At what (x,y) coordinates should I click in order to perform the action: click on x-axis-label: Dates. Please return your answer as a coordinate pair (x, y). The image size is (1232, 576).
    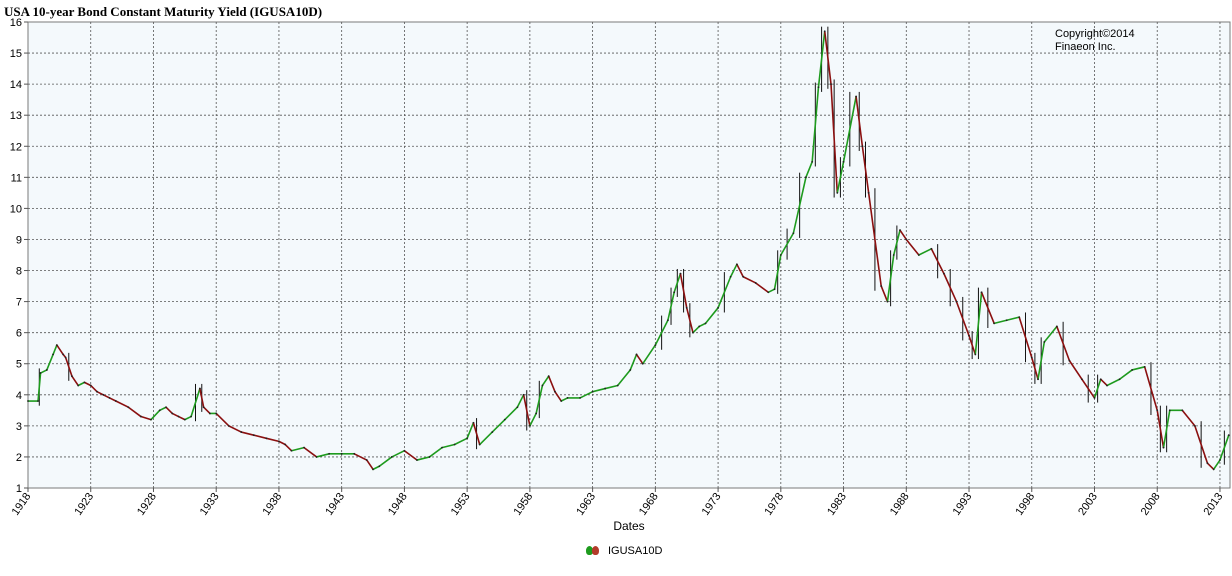
    Looking at the image, I should click on (628, 526).